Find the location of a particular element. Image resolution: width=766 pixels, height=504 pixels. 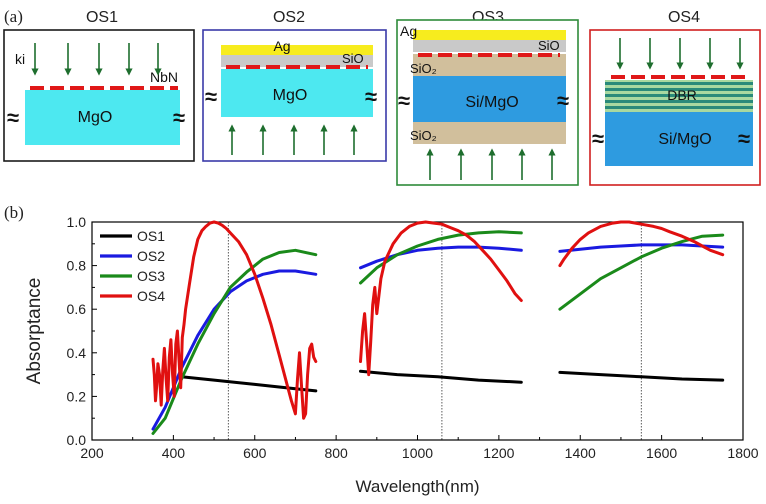

x-tick-label: 1600 is located at coordinates (661, 453).